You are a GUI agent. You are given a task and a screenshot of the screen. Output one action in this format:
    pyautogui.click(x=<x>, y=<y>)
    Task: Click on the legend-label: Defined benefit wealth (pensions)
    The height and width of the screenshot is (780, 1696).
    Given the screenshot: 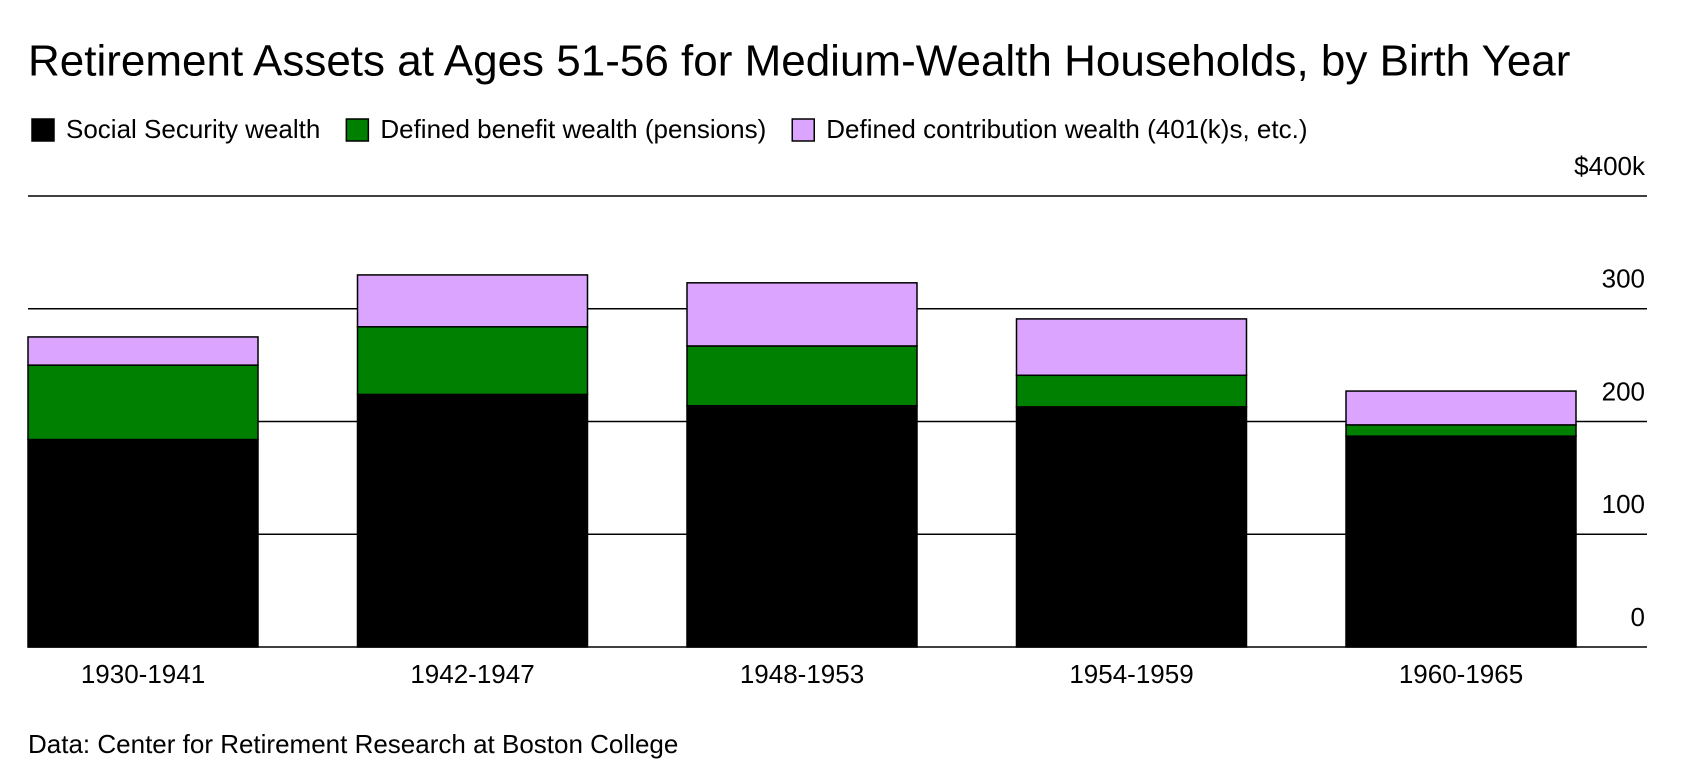 What is the action you would take?
    pyautogui.click(x=573, y=129)
    